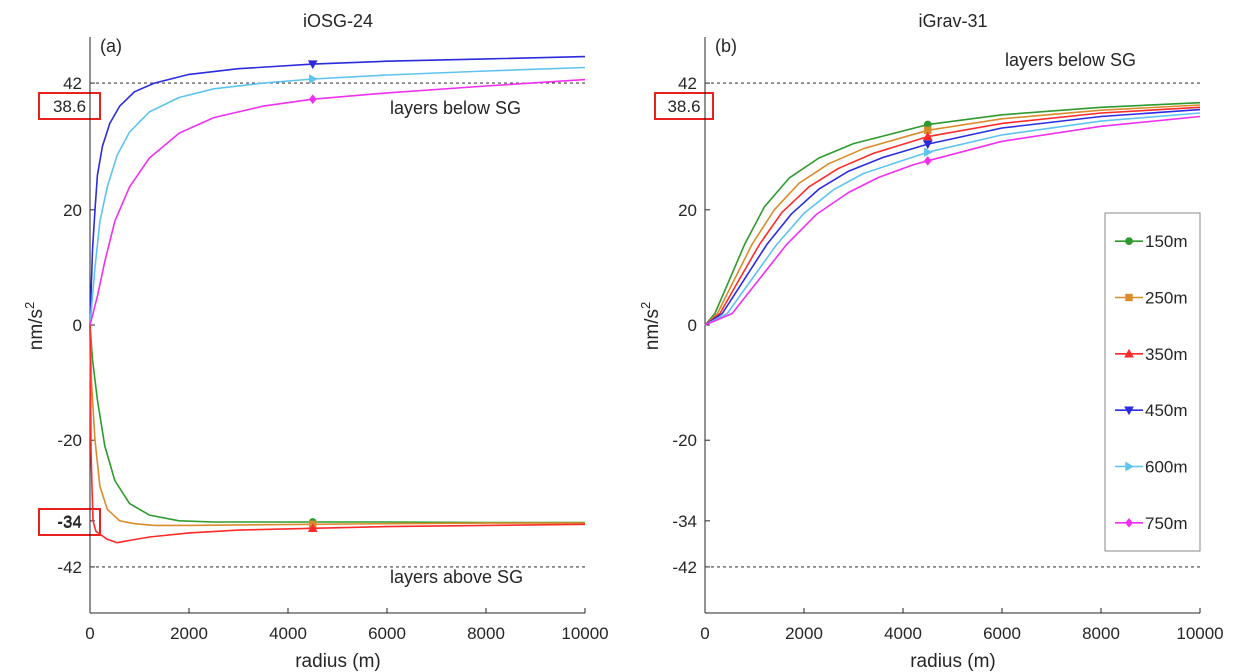 This screenshot has width=1235, height=672. I want to click on series-450m, so click(952, 217).